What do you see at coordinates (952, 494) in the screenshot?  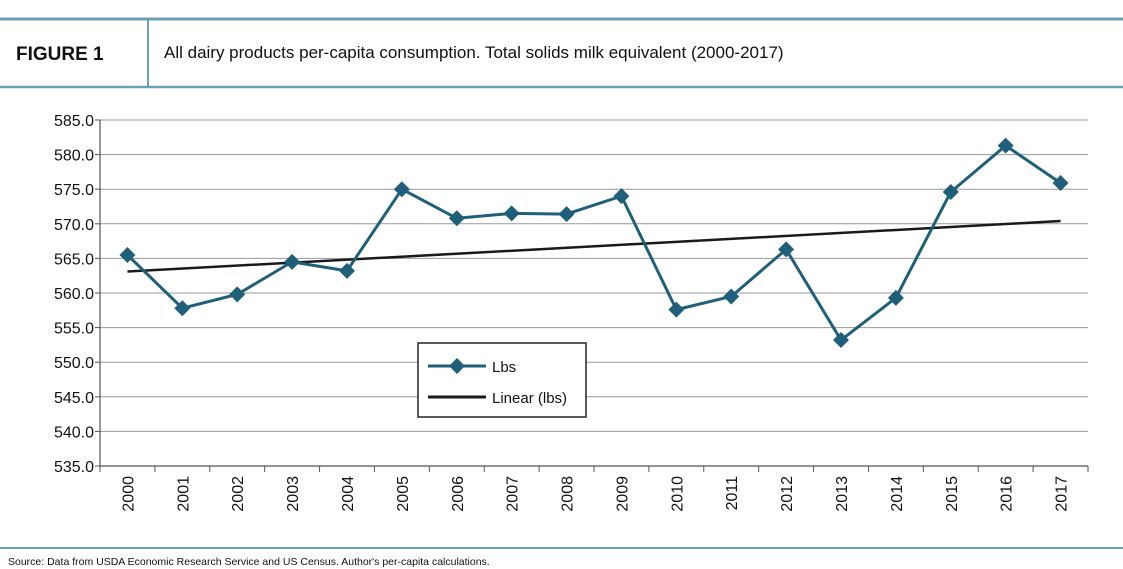 I see `x-tick-label: 2015` at bounding box center [952, 494].